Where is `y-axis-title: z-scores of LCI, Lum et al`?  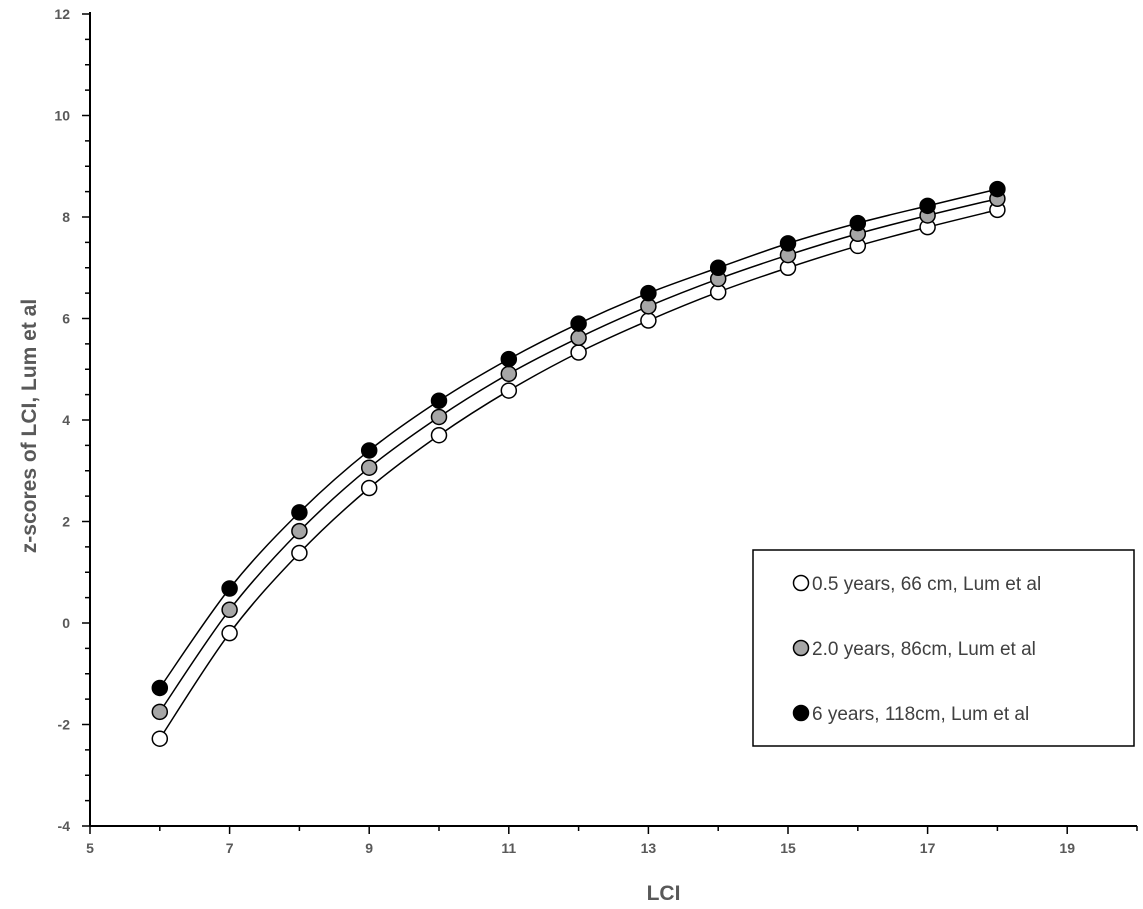
y-axis-title: z-scores of LCI, Lum et al is located at coordinates (29, 426).